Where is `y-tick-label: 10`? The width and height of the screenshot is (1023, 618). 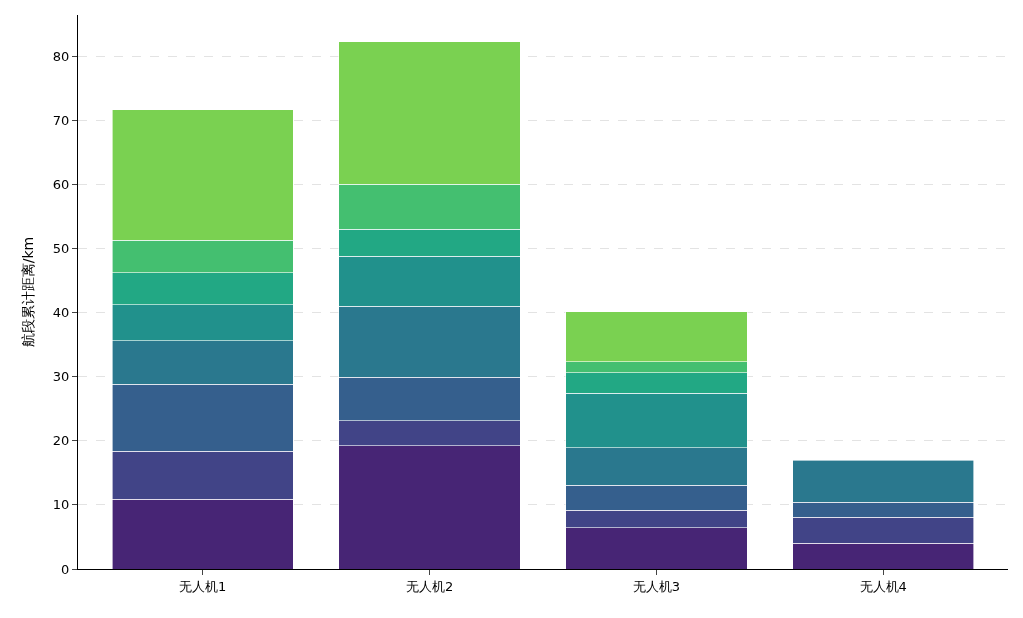
y-tick-label: 10 is located at coordinates (61, 505).